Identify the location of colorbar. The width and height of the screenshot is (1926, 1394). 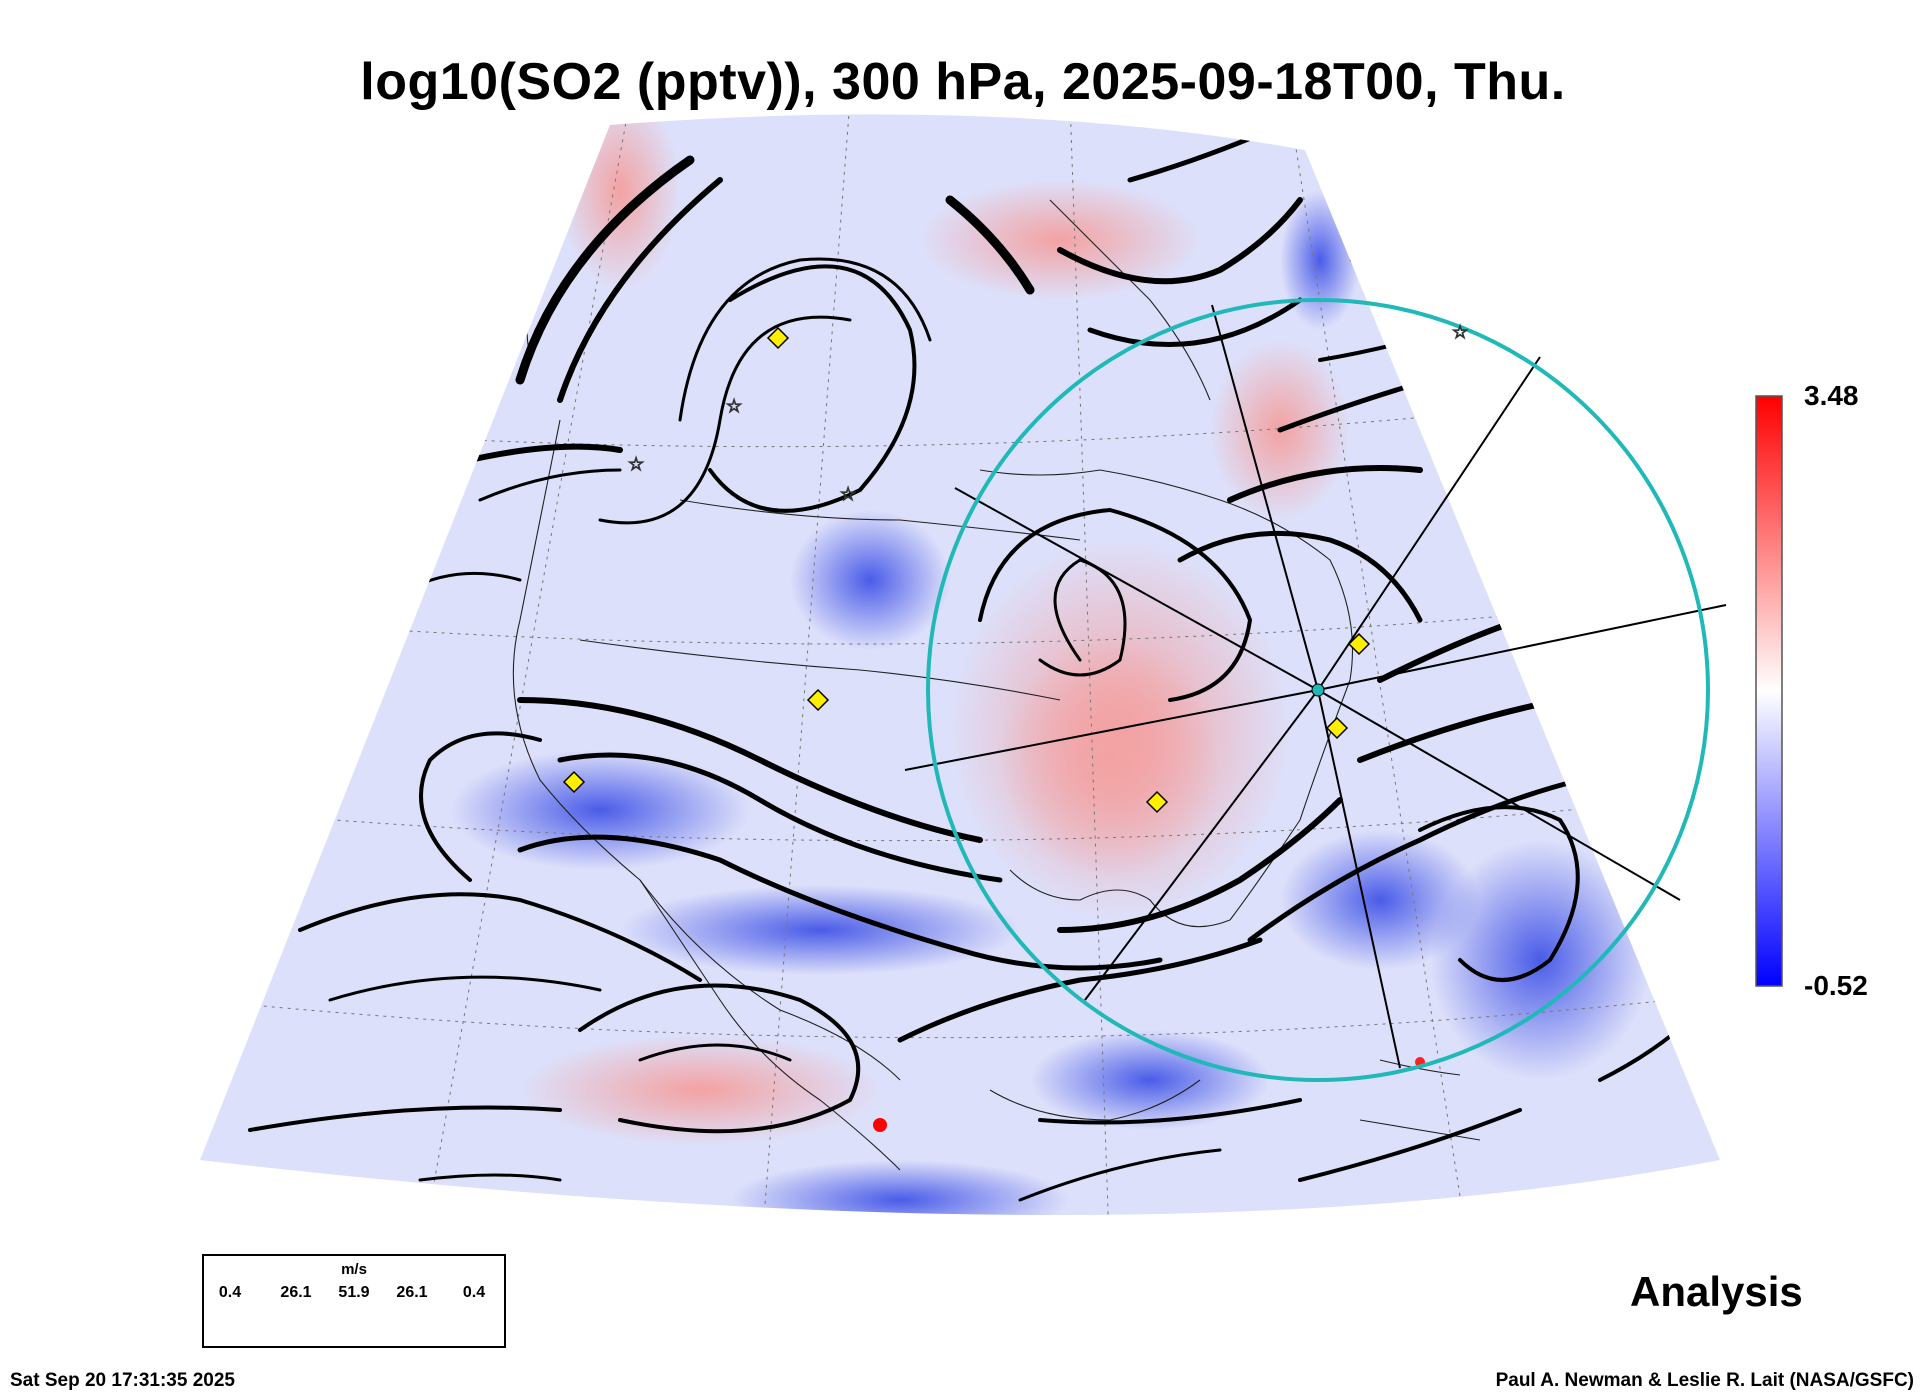
(1769, 691).